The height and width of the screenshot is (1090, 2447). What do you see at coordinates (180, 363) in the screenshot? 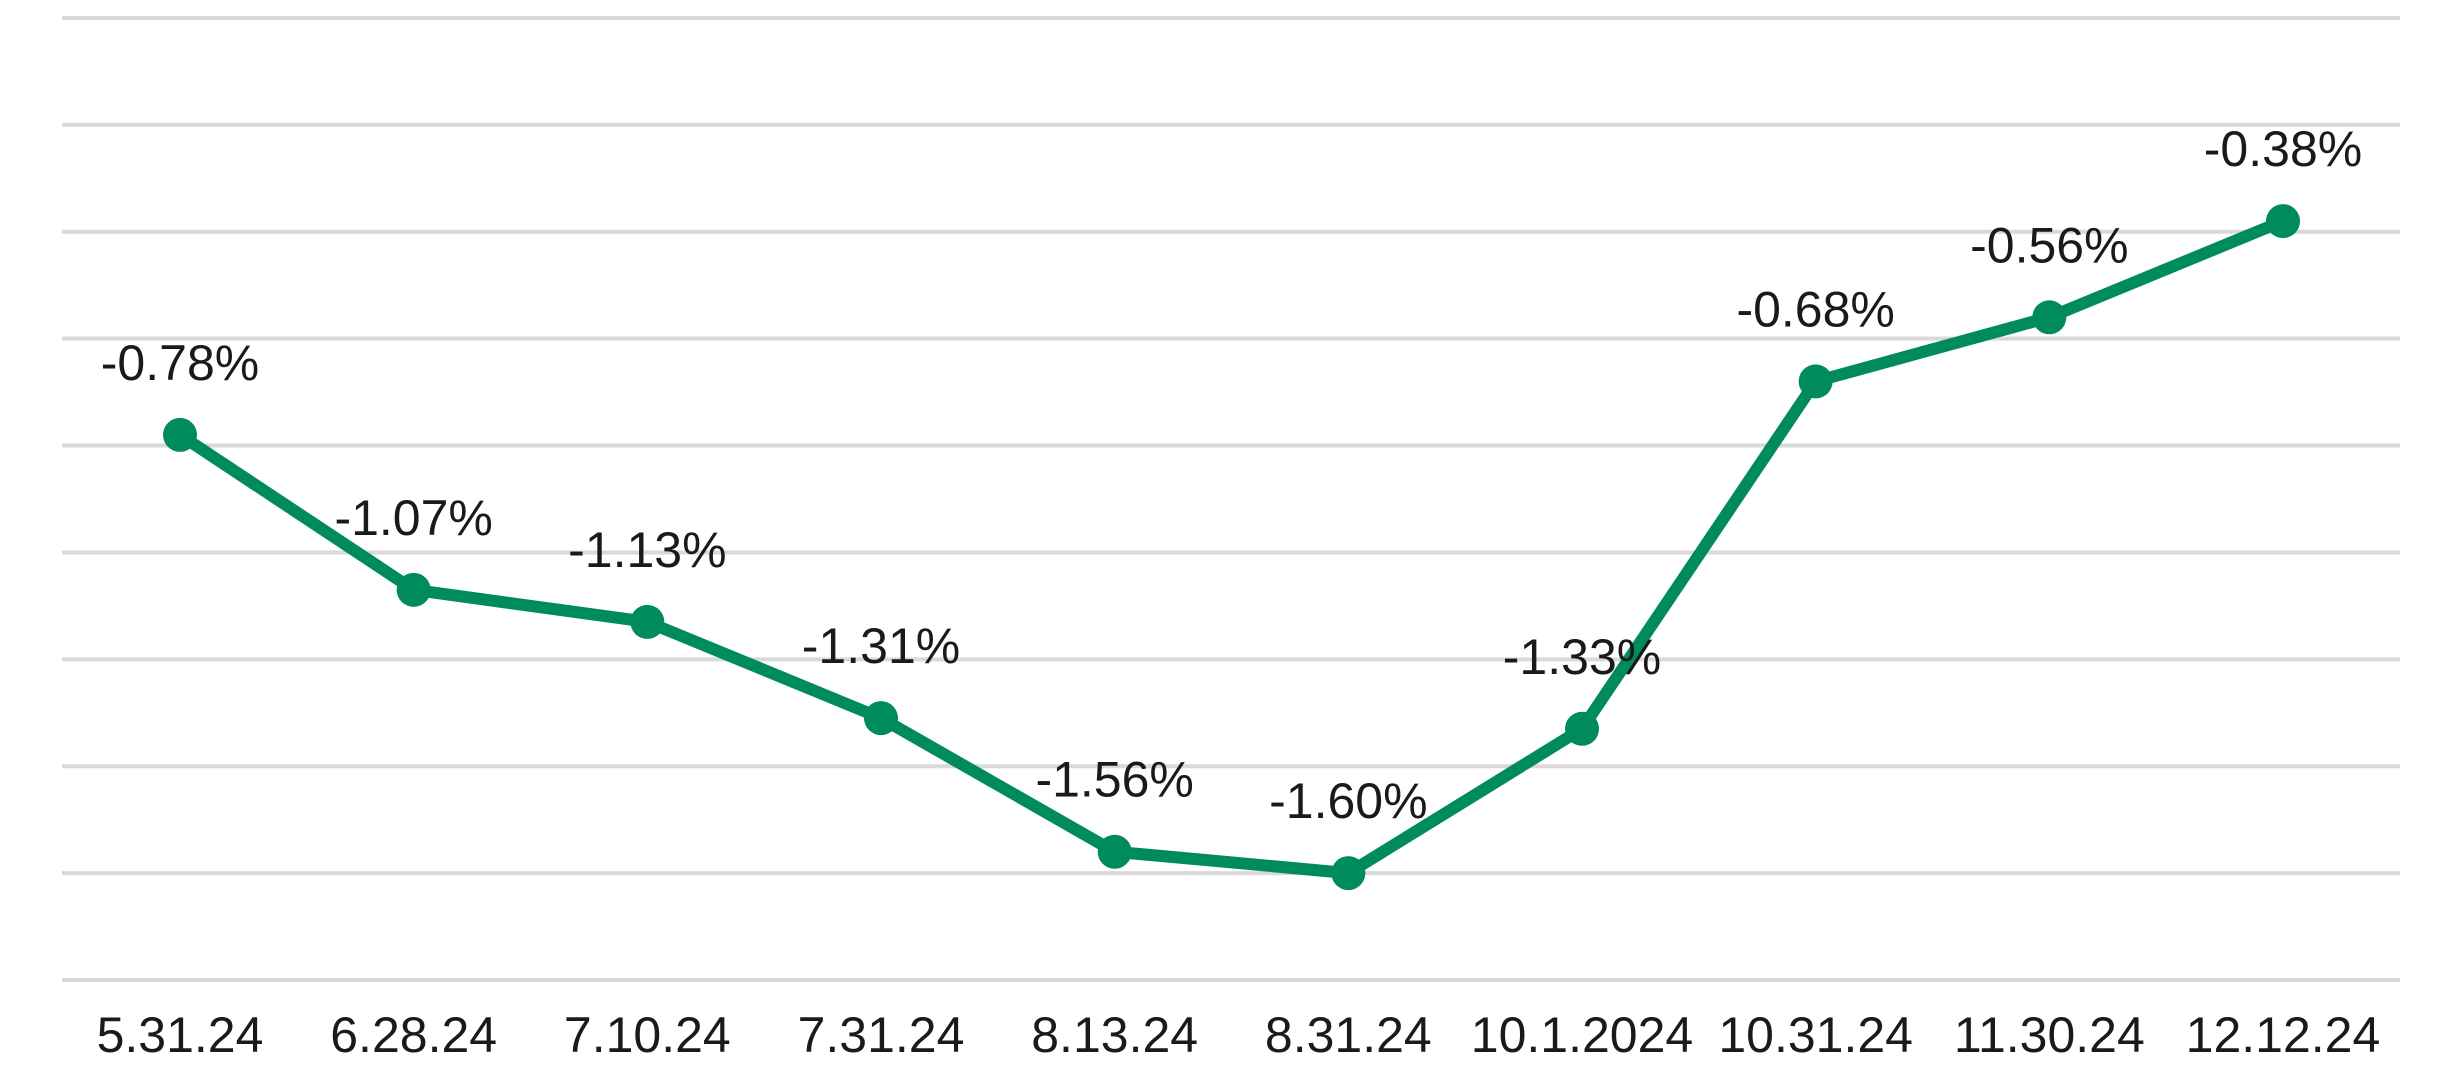
I see `data-label: -0.78%` at bounding box center [180, 363].